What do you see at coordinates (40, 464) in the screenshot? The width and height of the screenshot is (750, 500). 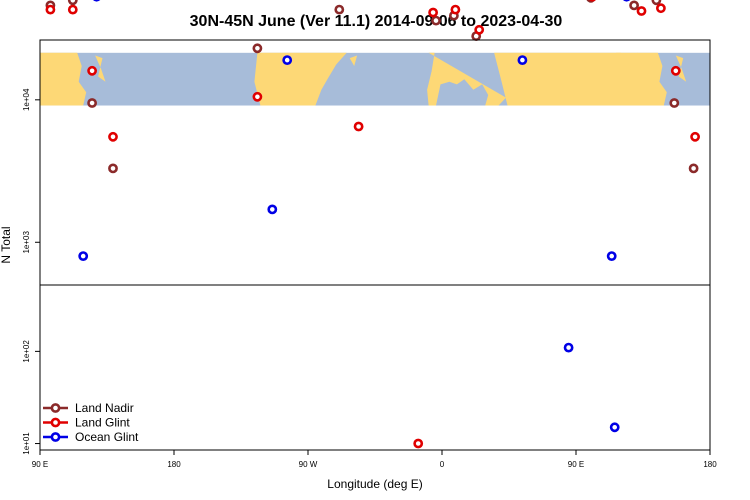 I see `x-tick-label-0: 90 E` at bounding box center [40, 464].